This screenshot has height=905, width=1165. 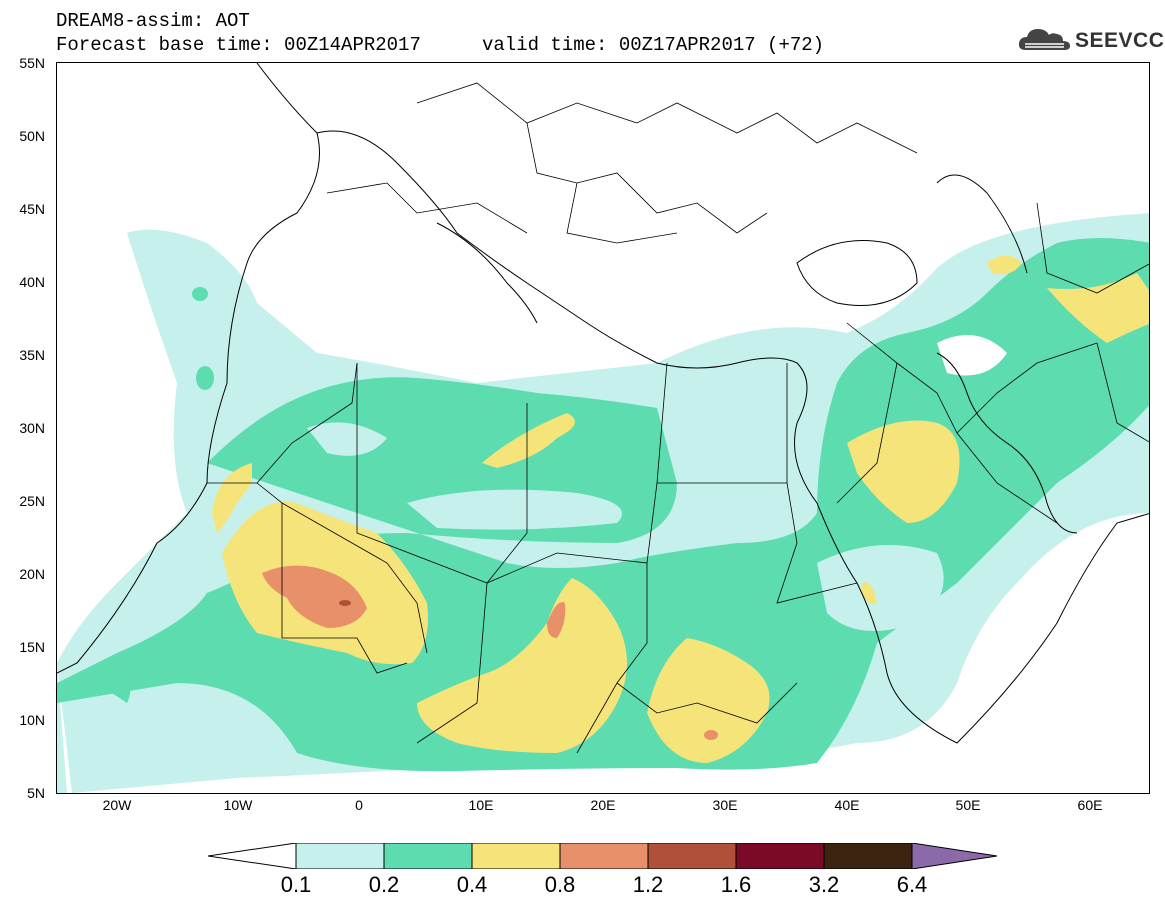 I want to click on aot-contour-1.2, so click(x=345, y=603).